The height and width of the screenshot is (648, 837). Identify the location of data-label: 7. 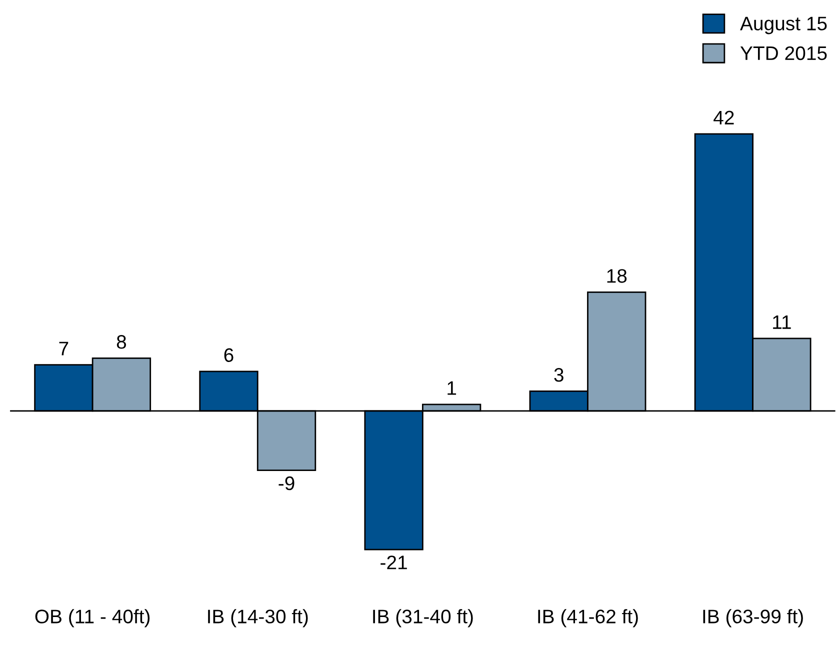
(63, 349).